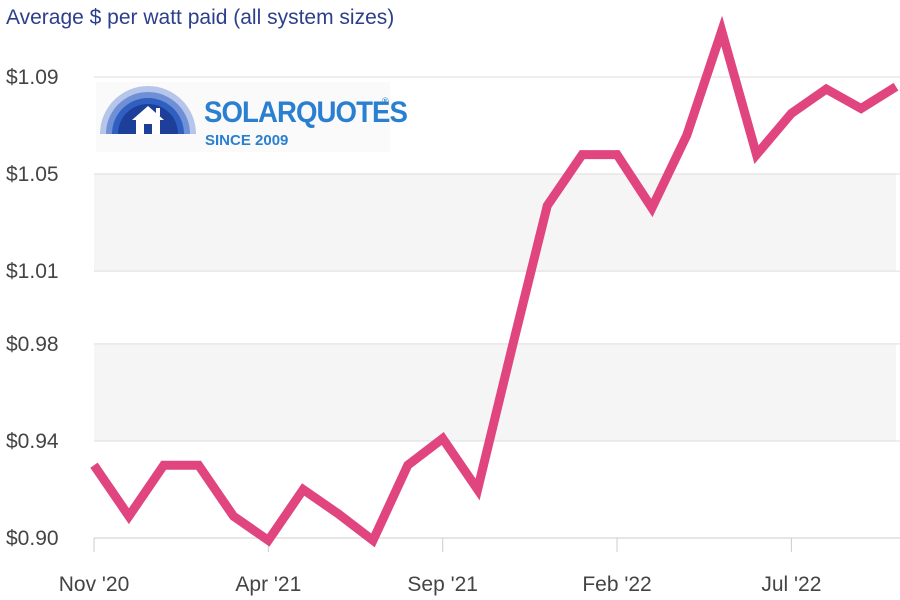 This screenshot has width=900, height=600. Describe the element at coordinates (32, 441) in the screenshot. I see `y-tick-label: $0.94` at that location.